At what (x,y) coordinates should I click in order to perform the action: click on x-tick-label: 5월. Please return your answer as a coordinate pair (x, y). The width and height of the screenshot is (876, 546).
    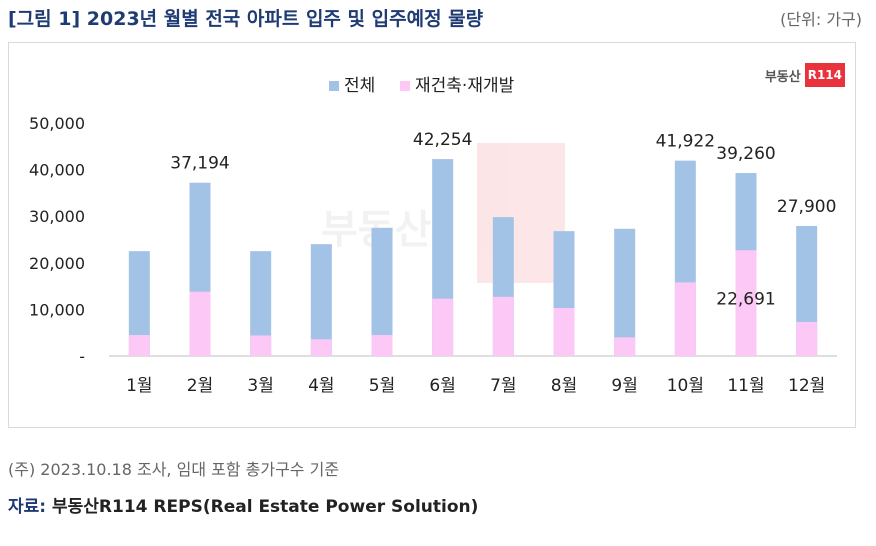
    Looking at the image, I should click on (382, 386).